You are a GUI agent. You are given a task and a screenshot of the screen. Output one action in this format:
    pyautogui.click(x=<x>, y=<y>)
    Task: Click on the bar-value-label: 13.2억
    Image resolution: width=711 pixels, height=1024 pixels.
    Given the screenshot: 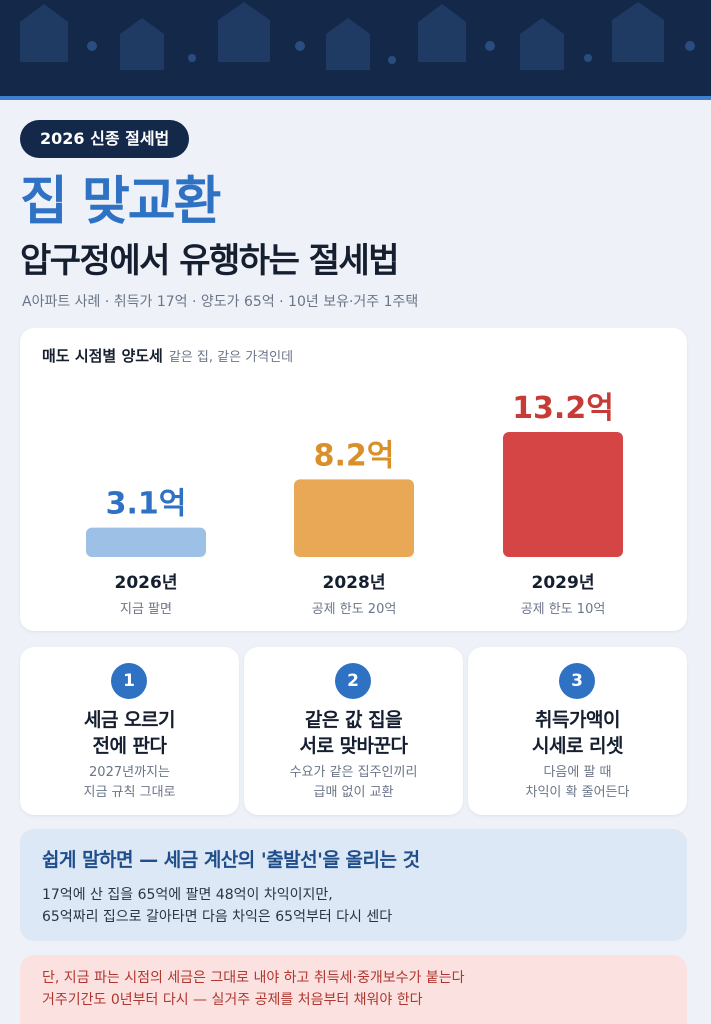 What is the action you would take?
    pyautogui.click(x=563, y=408)
    